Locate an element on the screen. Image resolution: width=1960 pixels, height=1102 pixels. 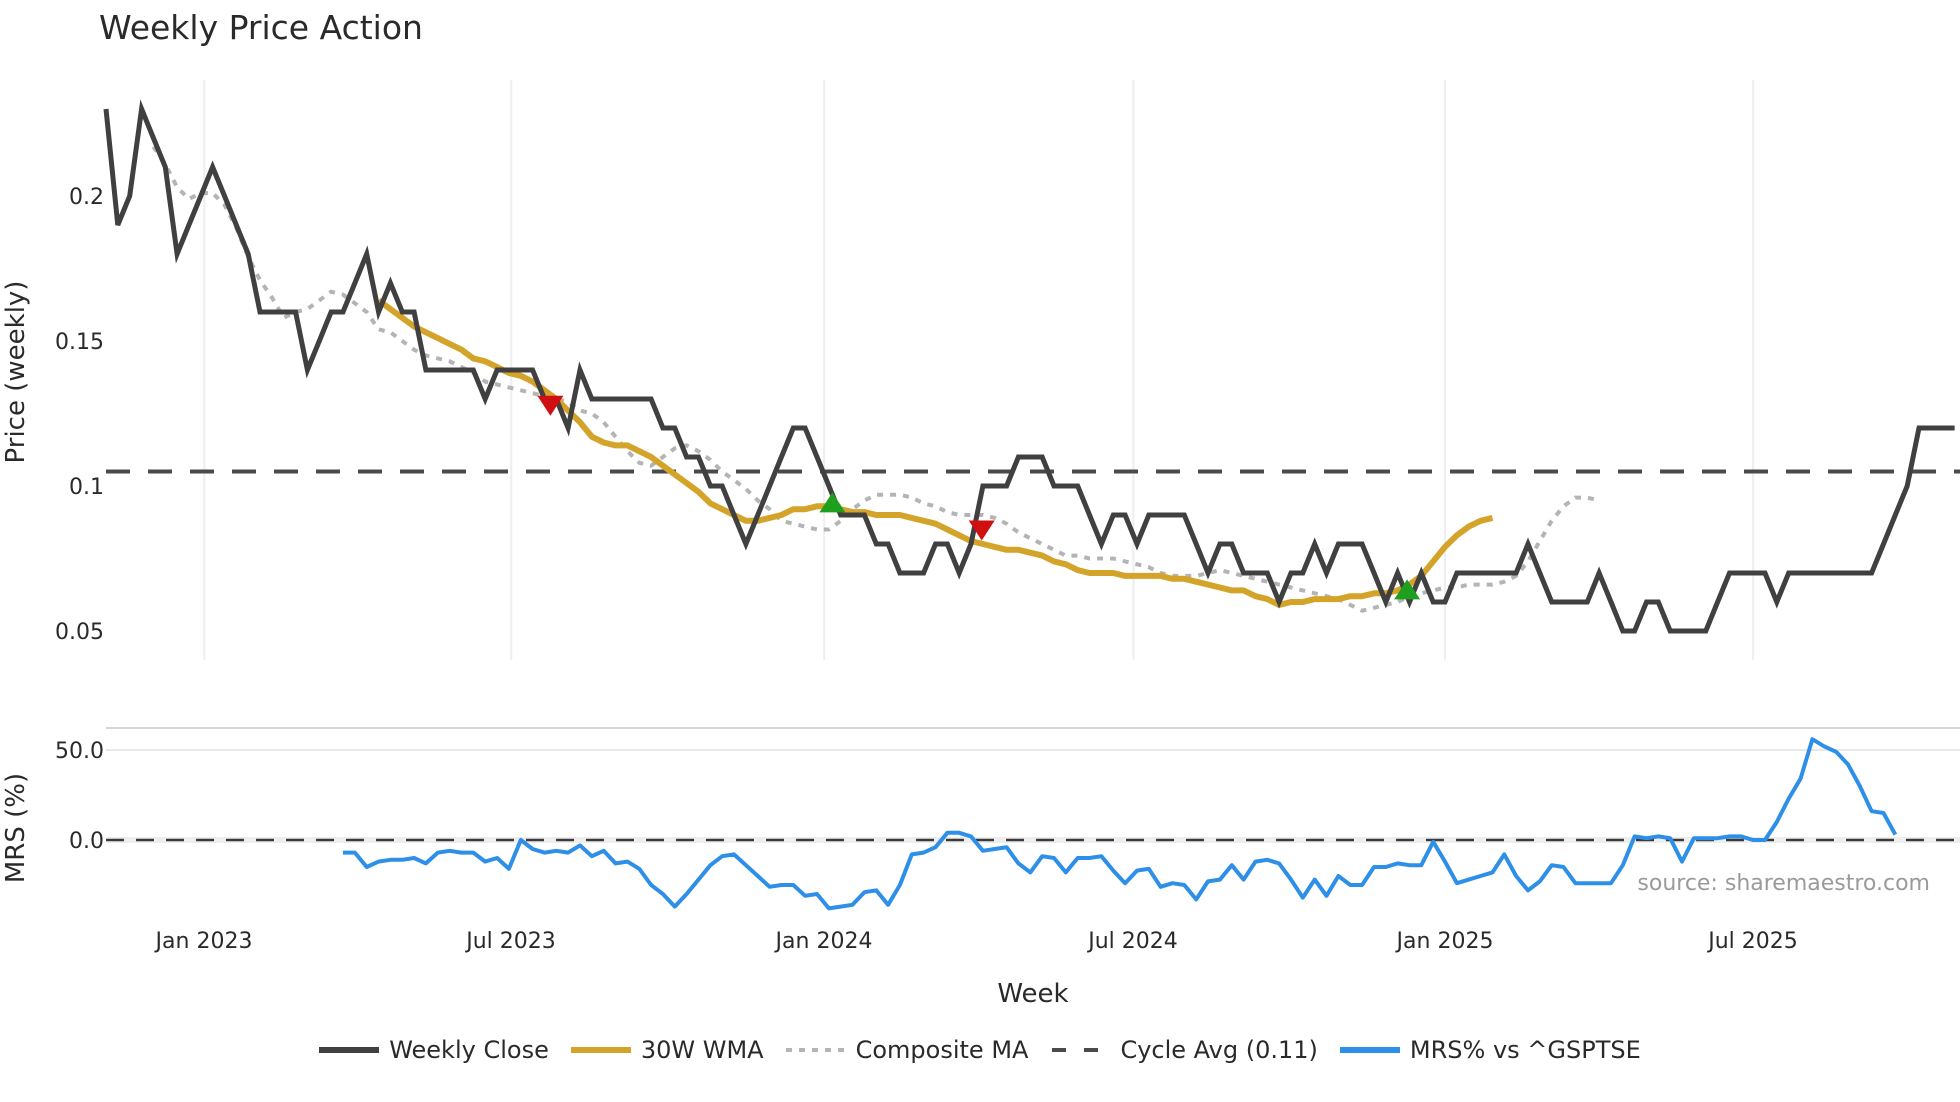
legend-item-30w-wma: 30W WMA is located at coordinates (667, 1050).